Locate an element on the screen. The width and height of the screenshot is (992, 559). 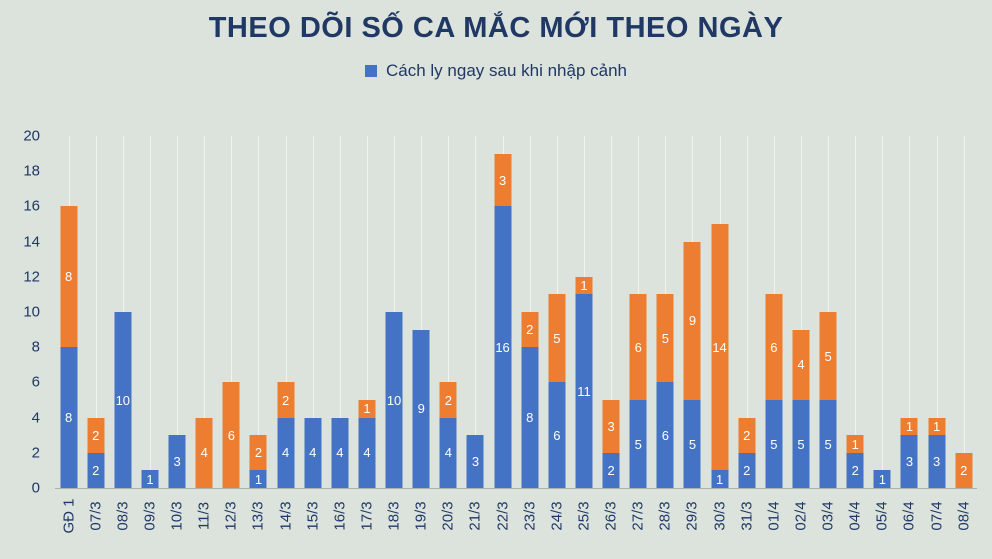
bar-segment-blue: 10 is located at coordinates (123, 400).